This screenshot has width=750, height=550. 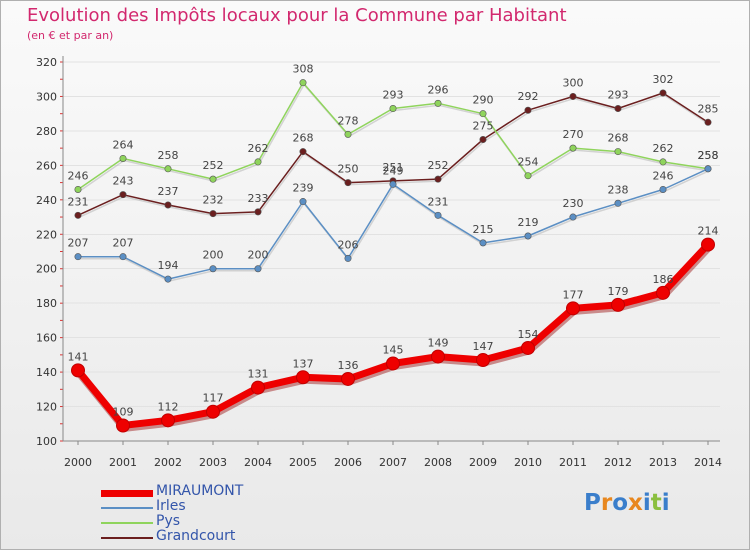 What do you see at coordinates (46, 165) in the screenshot?
I see `y-tick-label: 260` at bounding box center [46, 165].